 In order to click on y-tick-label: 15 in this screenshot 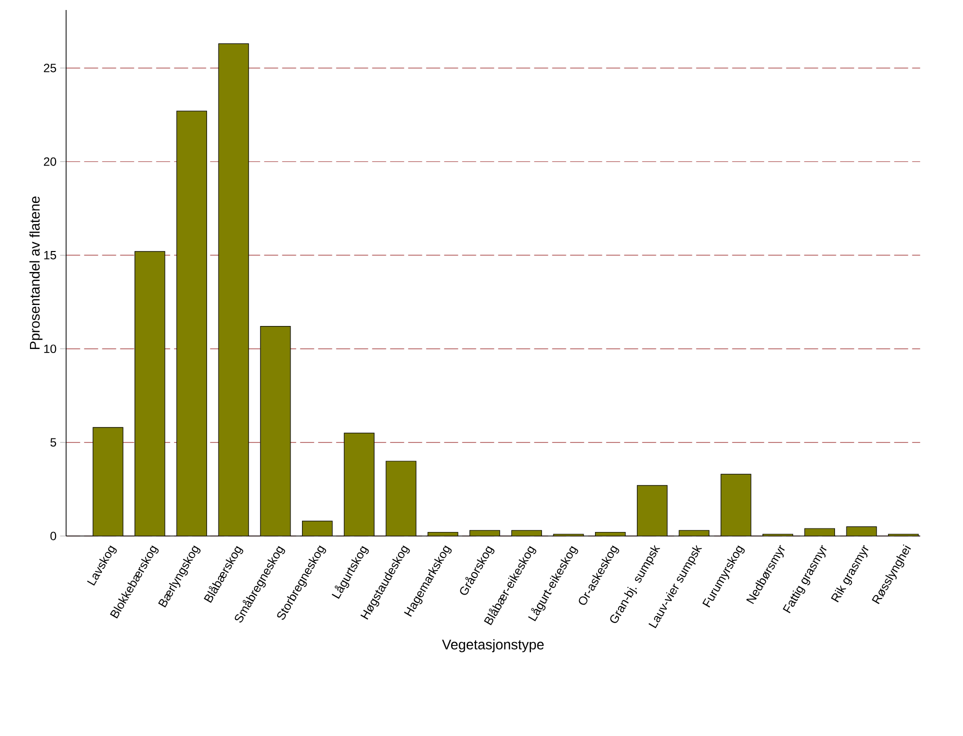, I will do `click(50, 255)`.